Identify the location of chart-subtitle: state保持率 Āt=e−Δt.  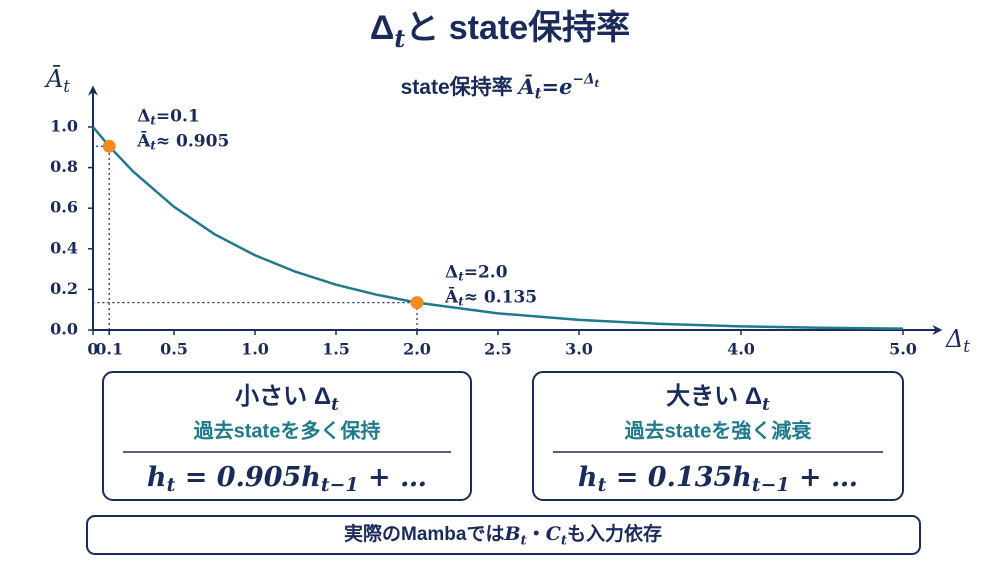
(500, 86).